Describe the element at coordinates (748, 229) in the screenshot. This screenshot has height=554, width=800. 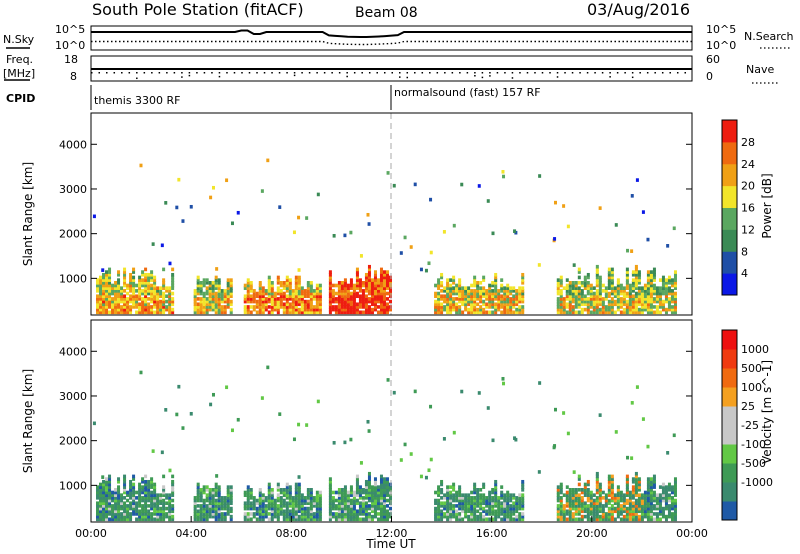
I see `colorbar-tick-label: 12` at that location.